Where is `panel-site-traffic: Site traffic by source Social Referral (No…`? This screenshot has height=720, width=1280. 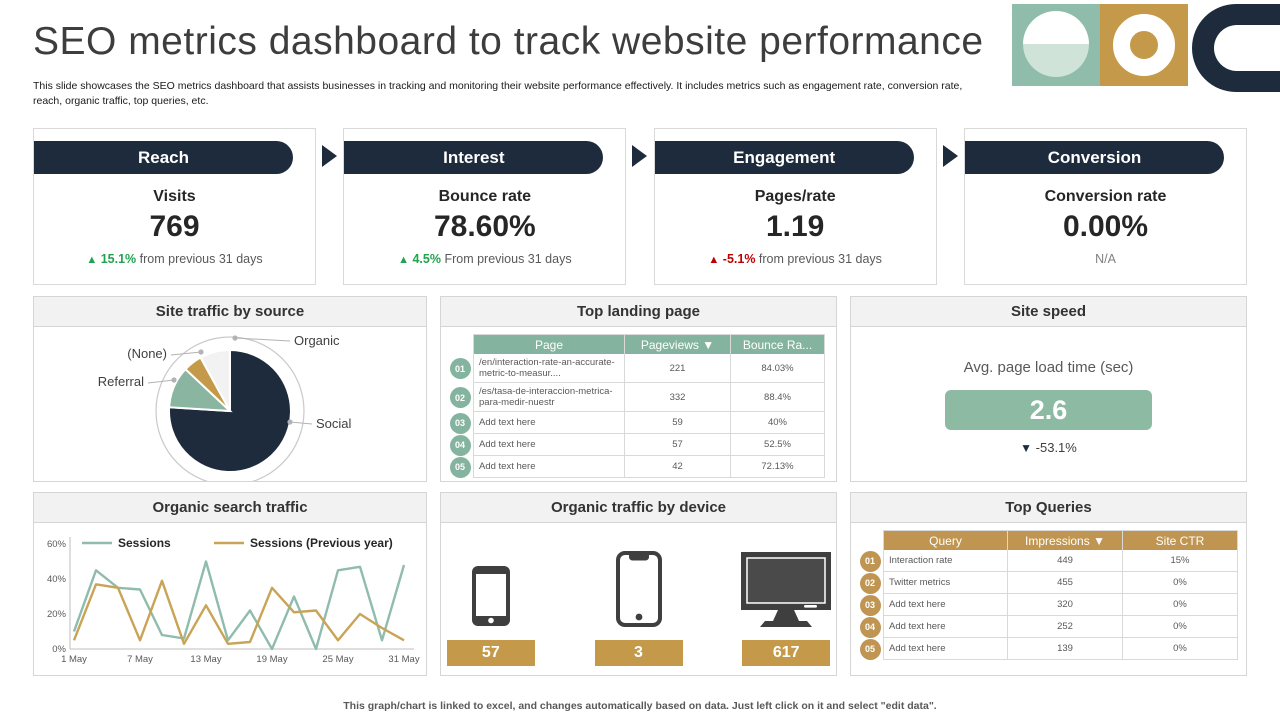 panel-site-traffic: Site traffic by source Social Referral (No… is located at coordinates (230, 391).